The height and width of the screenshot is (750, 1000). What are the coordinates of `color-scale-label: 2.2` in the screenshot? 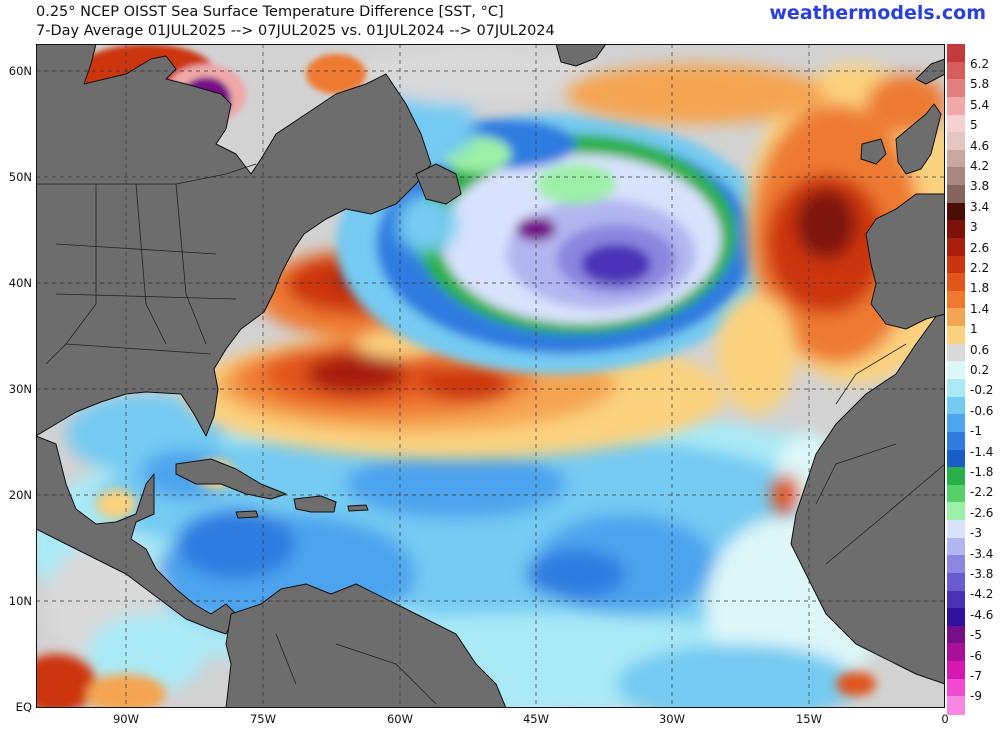 It's located at (980, 268).